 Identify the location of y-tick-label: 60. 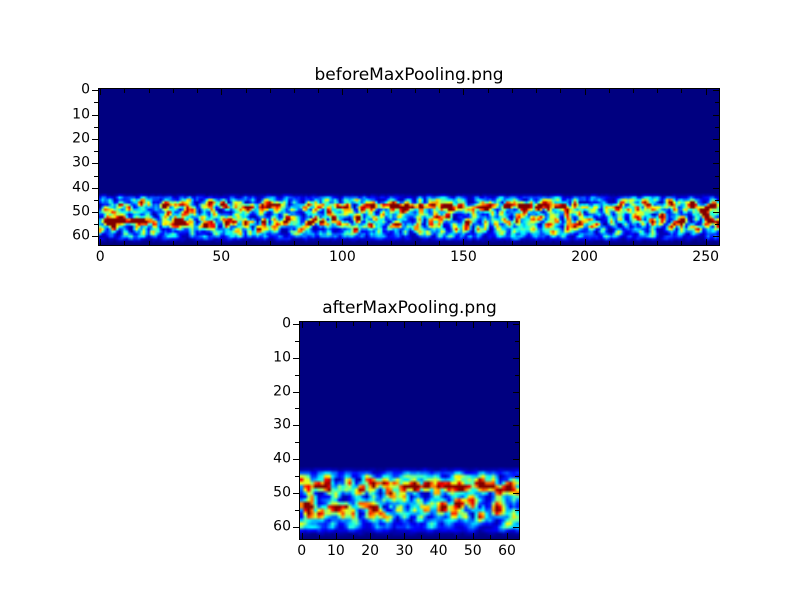
(81, 235).